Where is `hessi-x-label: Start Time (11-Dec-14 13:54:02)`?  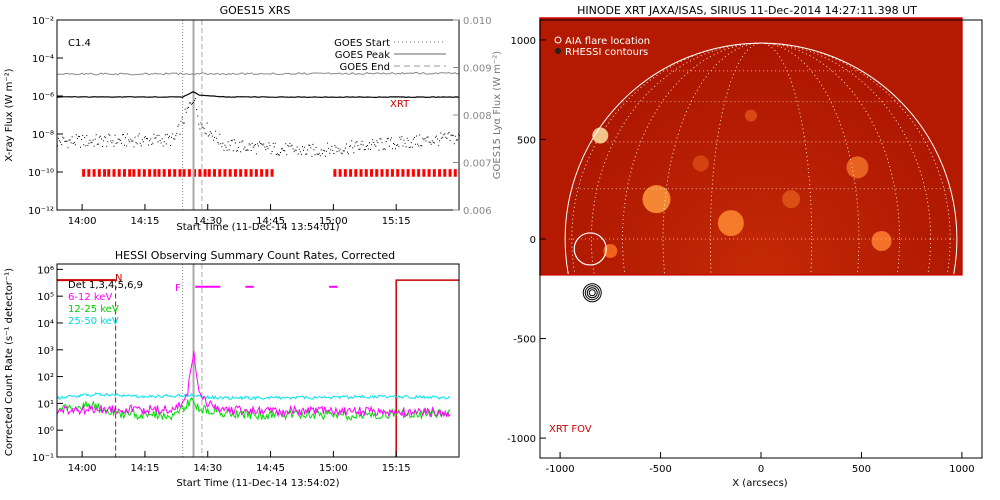 hessi-x-label: Start Time (11-Dec-14 13:54:02) is located at coordinates (257, 483).